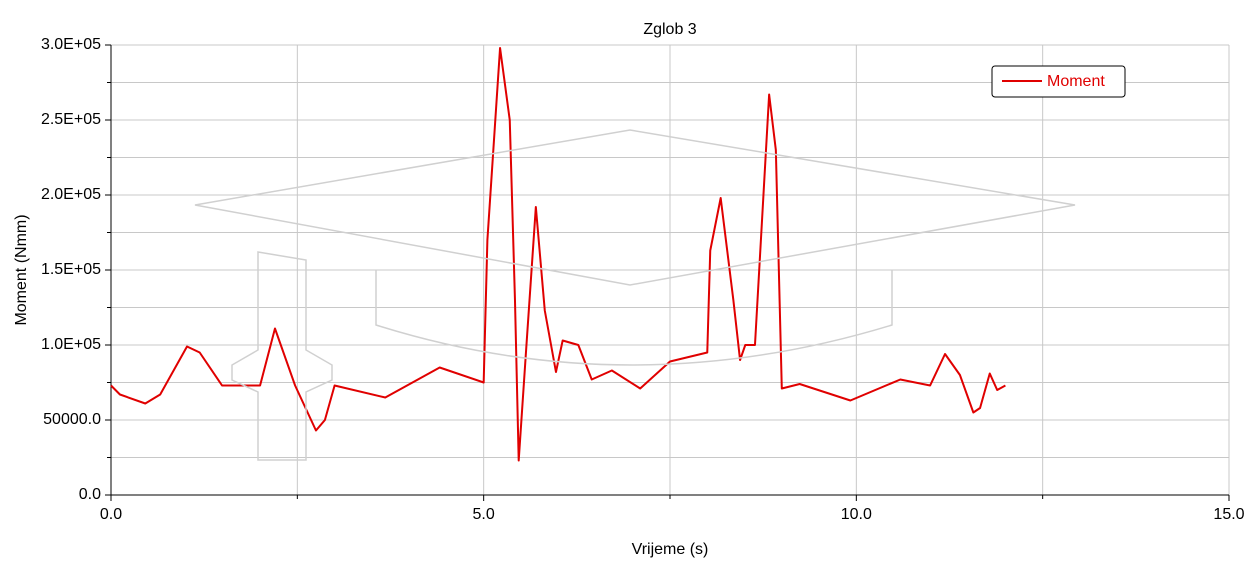 Image resolution: width=1250 pixels, height=561 pixels. I want to click on y-tick-label: 50000.0, so click(72, 419).